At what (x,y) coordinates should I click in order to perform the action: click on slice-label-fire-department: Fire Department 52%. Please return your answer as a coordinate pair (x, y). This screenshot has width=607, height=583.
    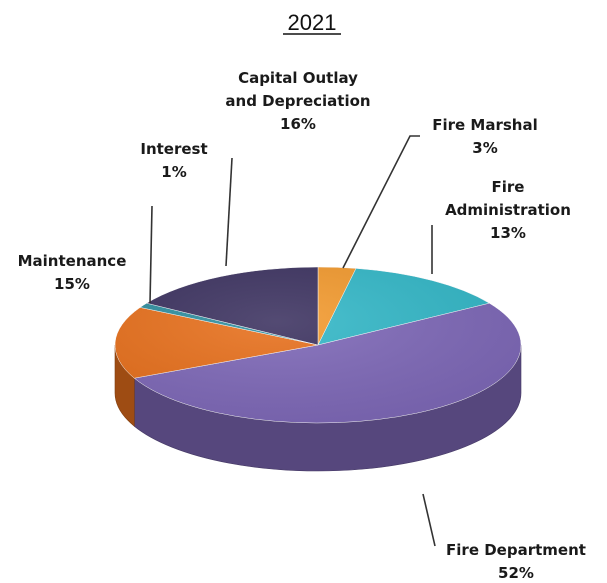
    Looking at the image, I should click on (516, 561).